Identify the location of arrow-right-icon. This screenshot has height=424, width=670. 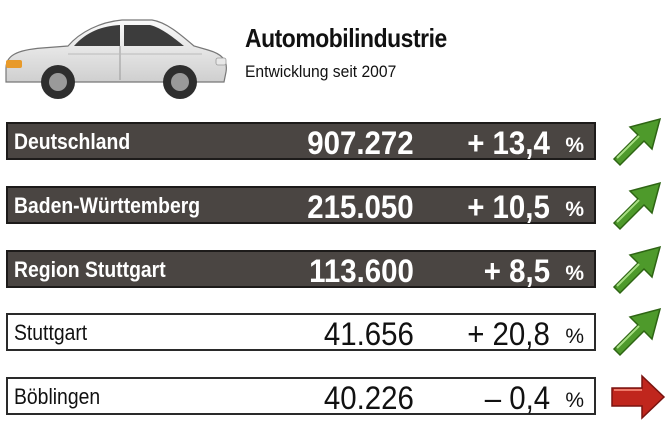
(638, 397).